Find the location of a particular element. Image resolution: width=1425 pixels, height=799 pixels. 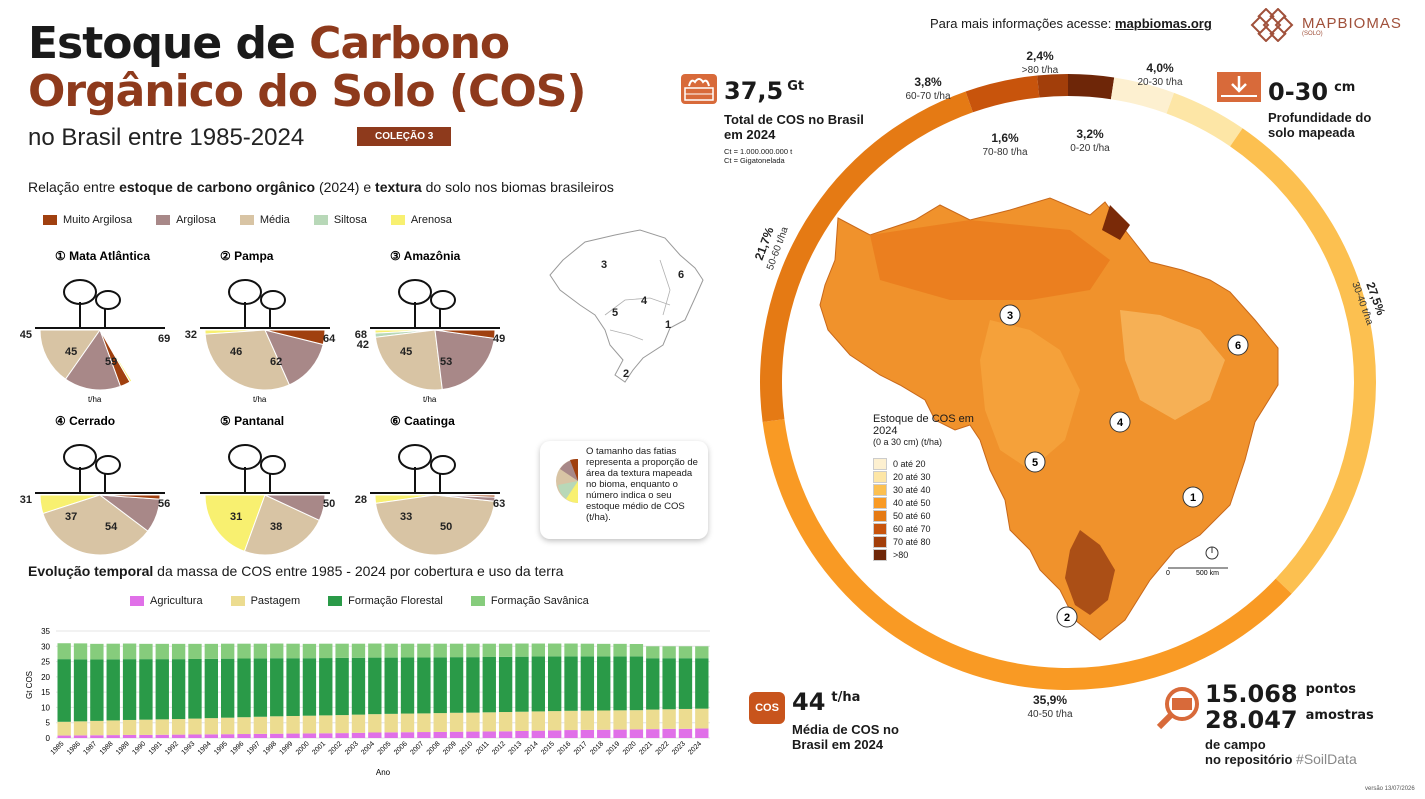

biome-title: ⑤ Pantanal is located at coordinates (252, 421).